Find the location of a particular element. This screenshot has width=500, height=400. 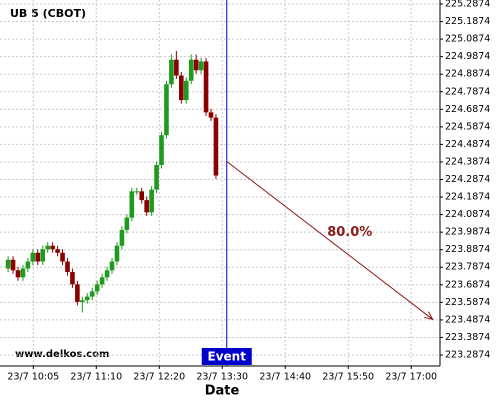

y-tick-label: 223.9874 is located at coordinates (467, 232).